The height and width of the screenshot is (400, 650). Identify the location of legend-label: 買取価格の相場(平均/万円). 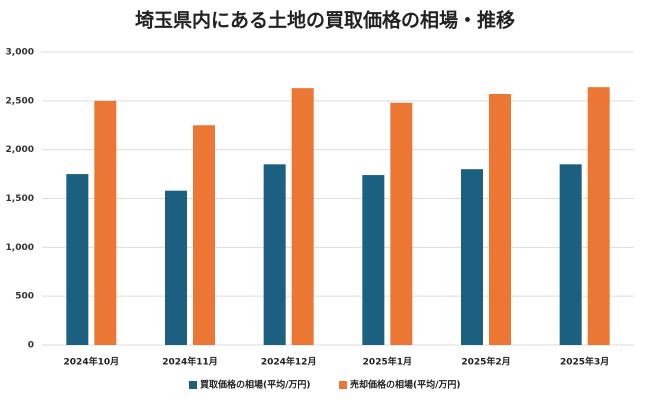
(255, 385).